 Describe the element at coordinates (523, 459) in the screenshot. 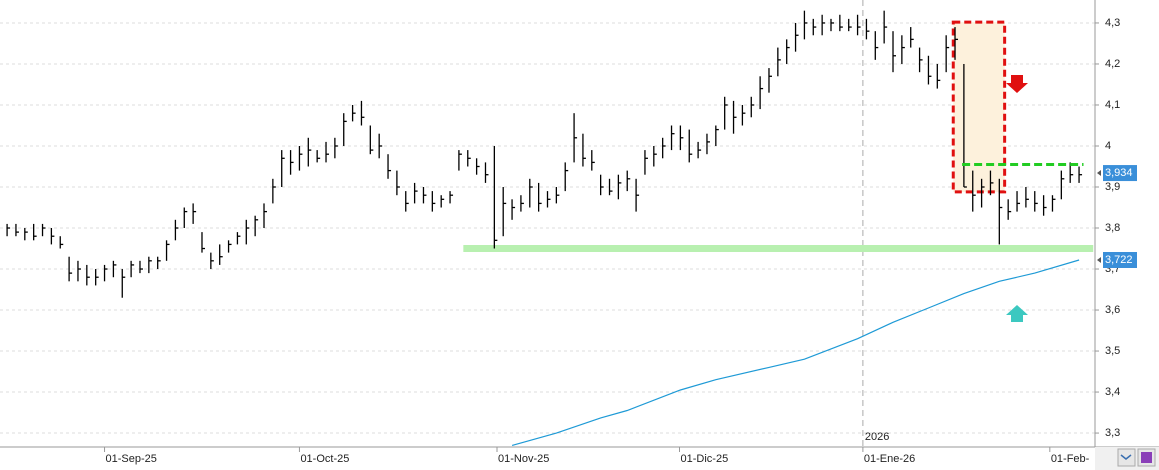

I see `x-tick-label: 01-Nov-25` at that location.